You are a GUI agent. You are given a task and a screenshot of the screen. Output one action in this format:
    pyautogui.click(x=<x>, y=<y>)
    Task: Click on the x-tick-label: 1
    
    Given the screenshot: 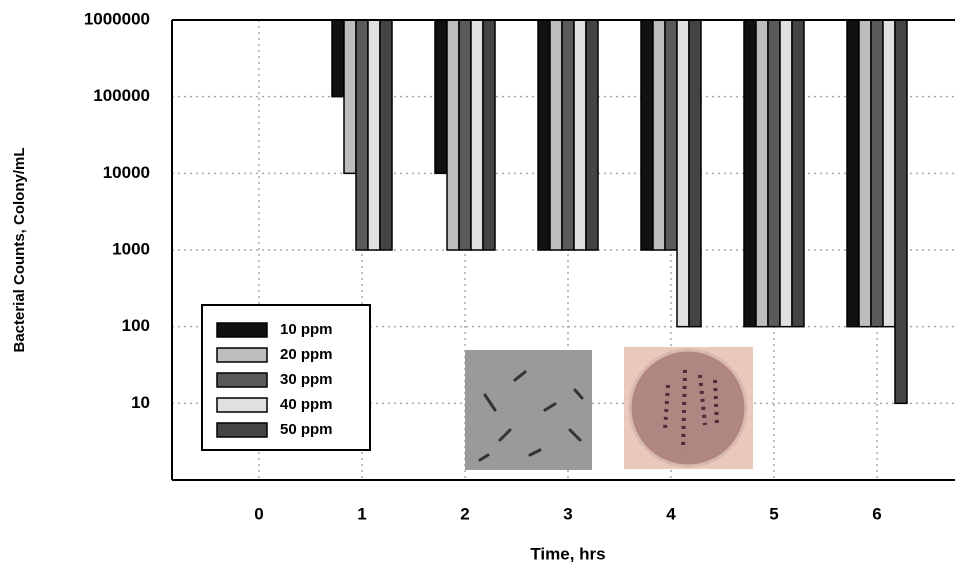 What is the action you would take?
    pyautogui.click(x=361, y=513)
    